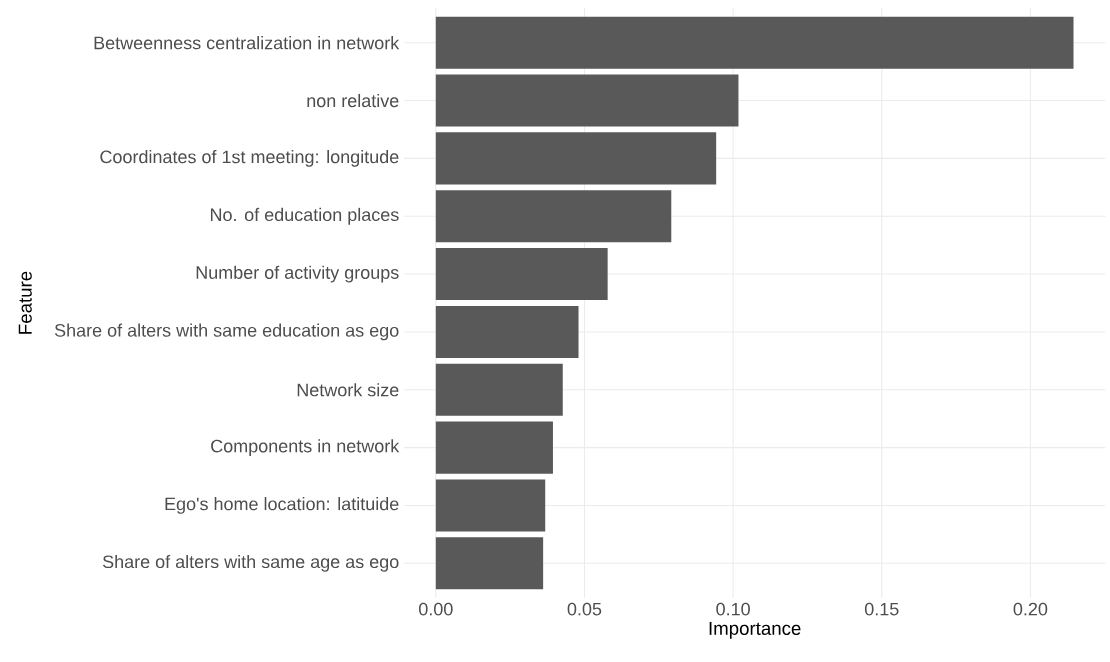 The height and width of the screenshot is (662, 1110). Describe the element at coordinates (226, 332) in the screenshot. I see `y-tick-label: Share of alters with same education as ego` at that location.